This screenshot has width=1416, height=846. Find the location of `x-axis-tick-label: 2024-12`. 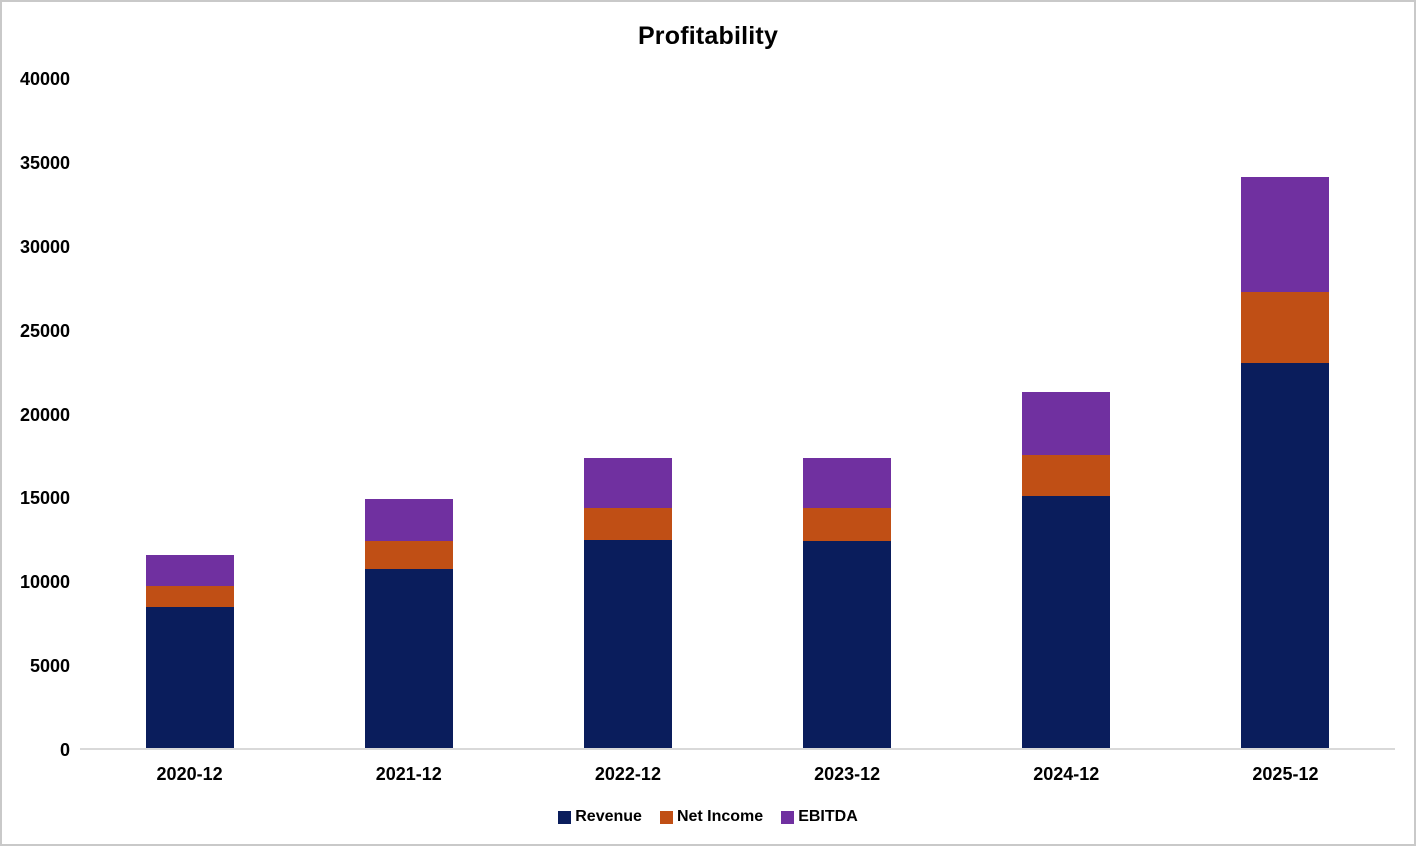

x-axis-tick-label: 2024-12 is located at coordinates (1066, 774).